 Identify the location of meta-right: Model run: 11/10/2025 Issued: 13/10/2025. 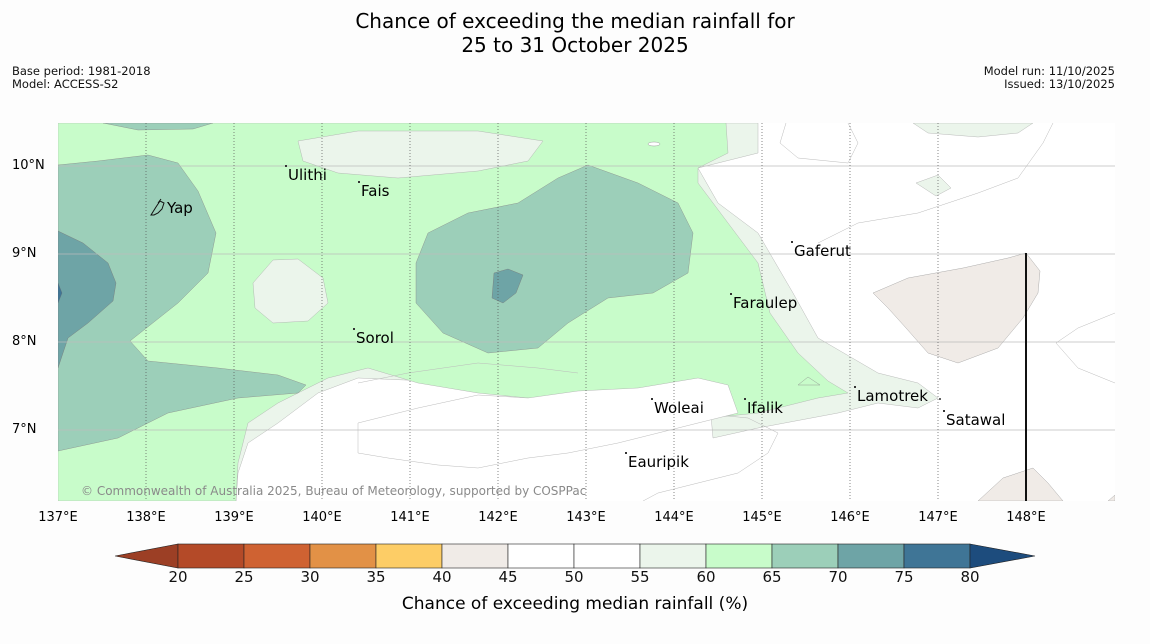
(1049, 78).